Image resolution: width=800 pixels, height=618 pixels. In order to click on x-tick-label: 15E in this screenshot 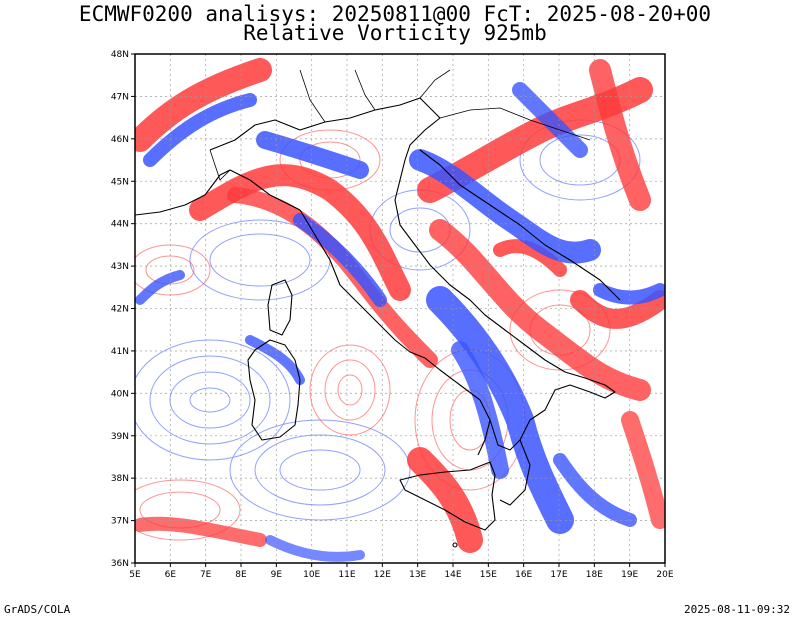, I will do `click(488, 575)`.